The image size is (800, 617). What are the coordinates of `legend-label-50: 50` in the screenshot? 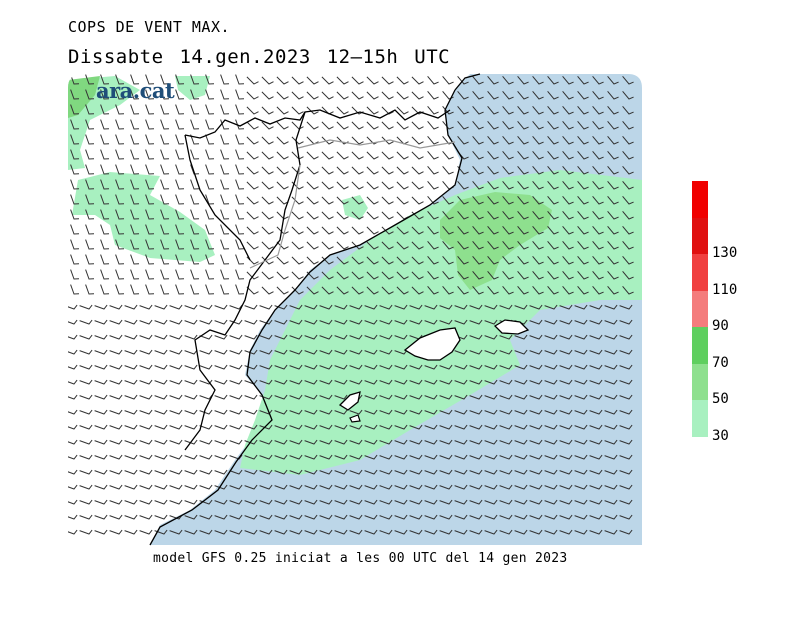 It's located at (720, 399).